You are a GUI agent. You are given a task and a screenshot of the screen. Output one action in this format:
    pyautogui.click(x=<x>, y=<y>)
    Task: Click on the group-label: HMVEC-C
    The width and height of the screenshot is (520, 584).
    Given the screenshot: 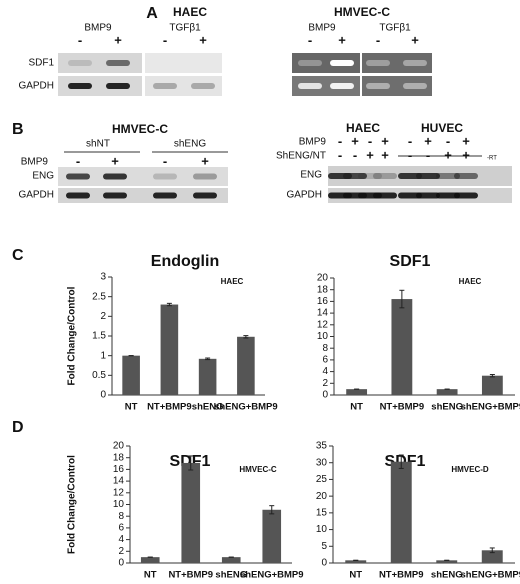 What is the action you would take?
    pyautogui.click(x=362, y=12)
    